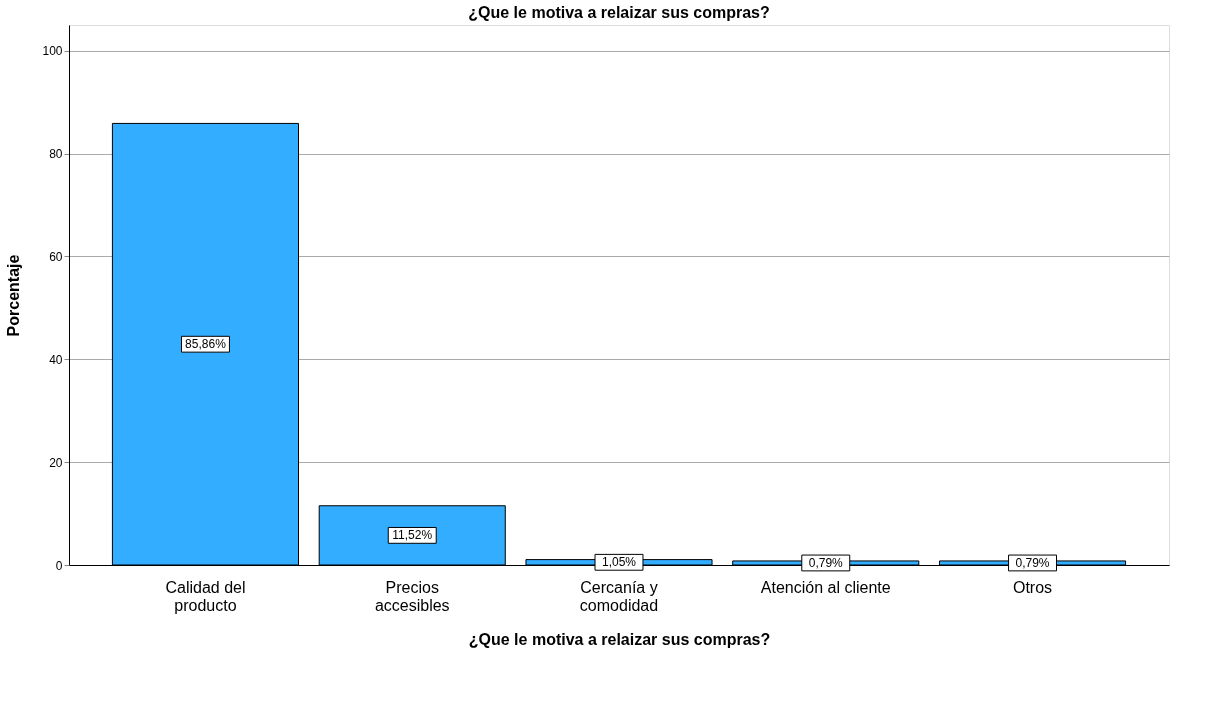  I want to click on y-tick-label: 100, so click(52, 51).